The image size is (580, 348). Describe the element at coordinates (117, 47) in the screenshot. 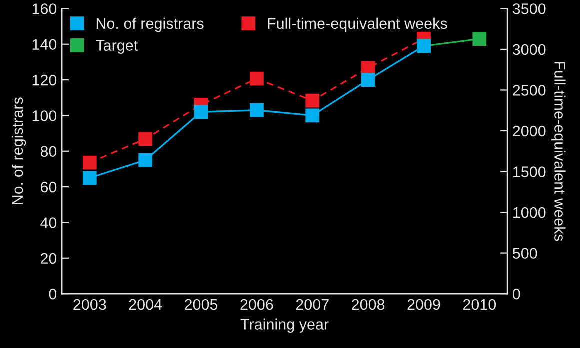

I see `legend-label: Target` at that location.